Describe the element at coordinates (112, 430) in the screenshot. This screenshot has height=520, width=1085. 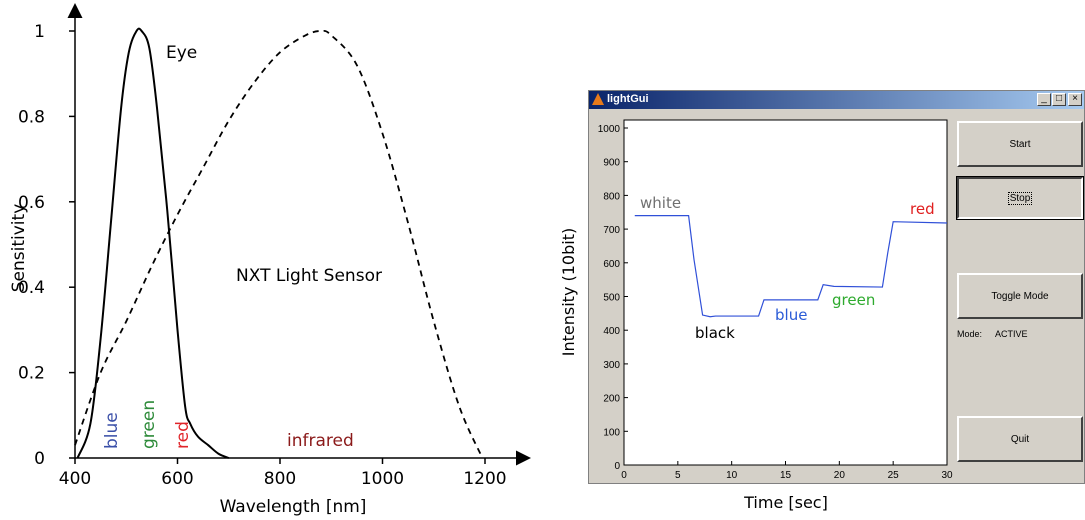
I see `blue-band-label: blue` at that location.